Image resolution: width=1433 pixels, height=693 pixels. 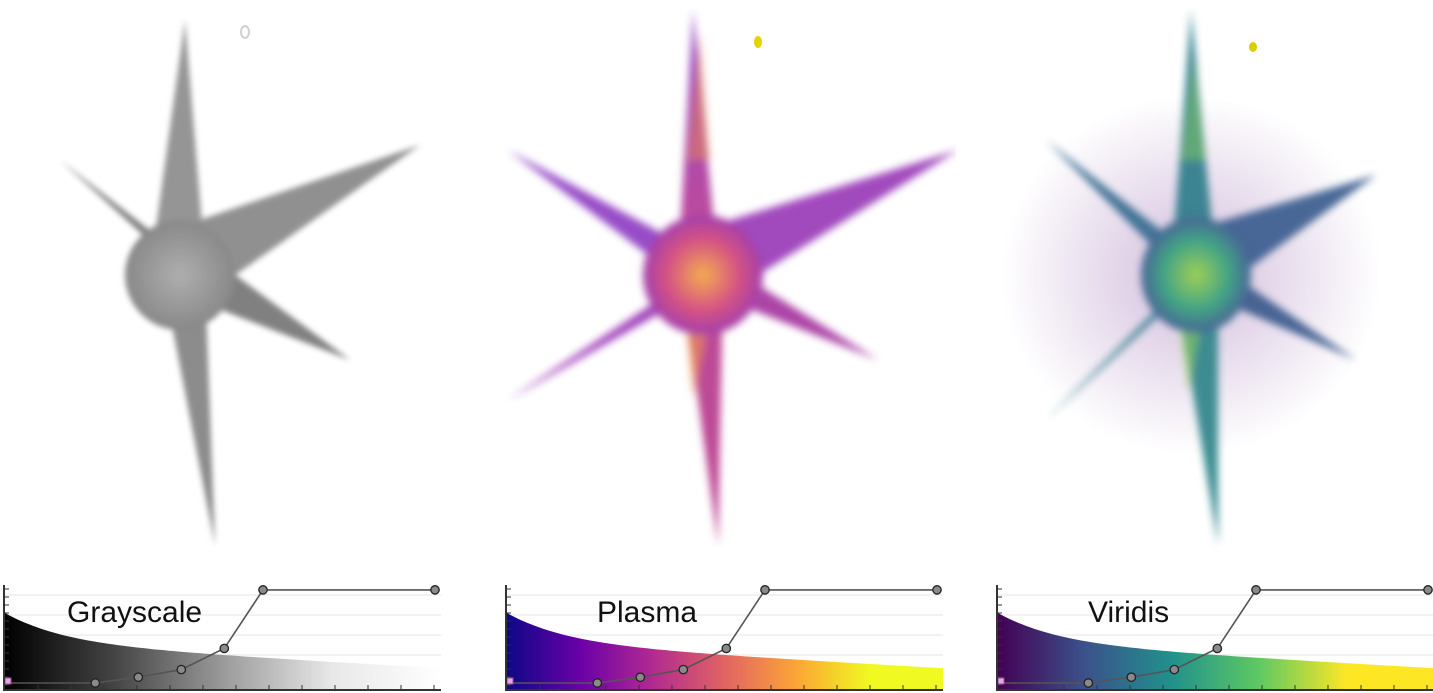 What do you see at coordinates (1129, 612) in the screenshot?
I see `colormap-label-viridis: Viridis` at bounding box center [1129, 612].